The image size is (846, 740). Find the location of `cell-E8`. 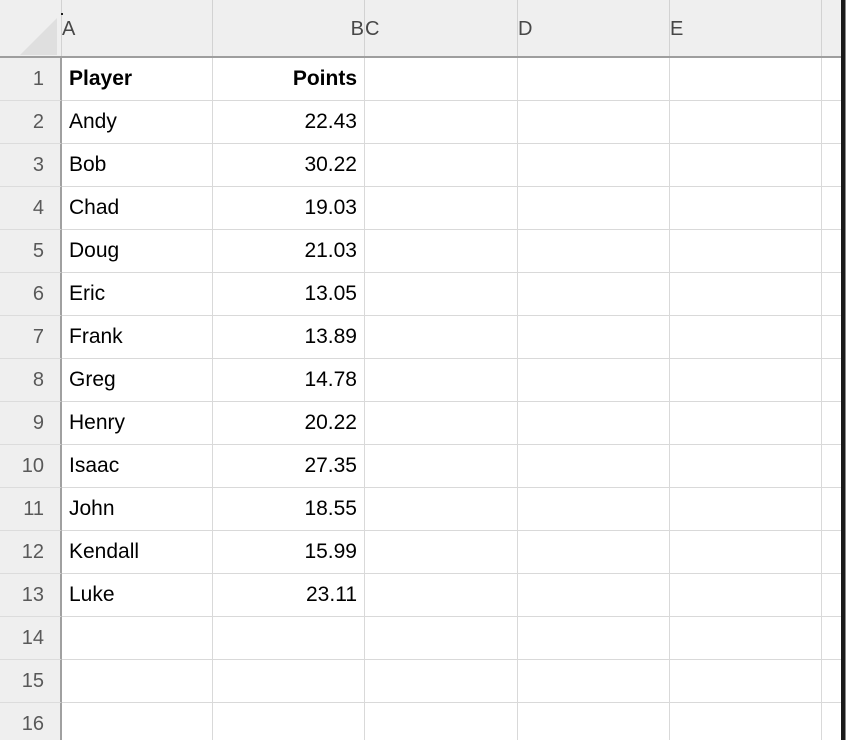

cell-E8 is located at coordinates (746, 380).